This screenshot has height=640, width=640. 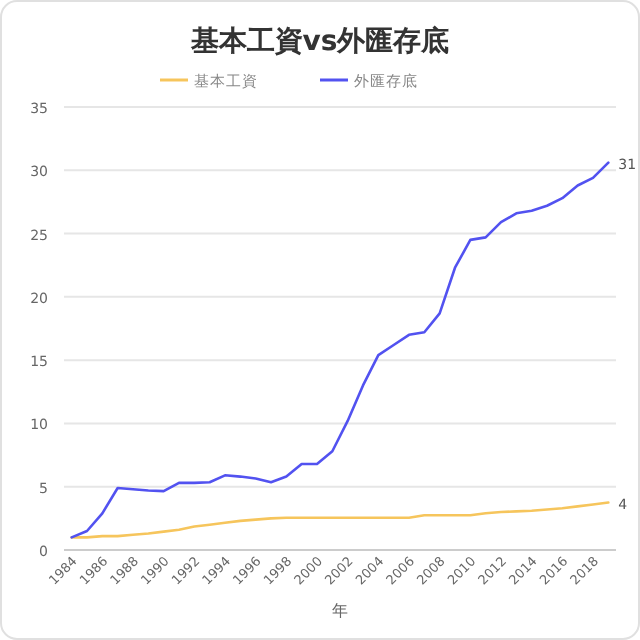 What do you see at coordinates (340, 520) in the screenshot?
I see `line-series` at bounding box center [340, 520].